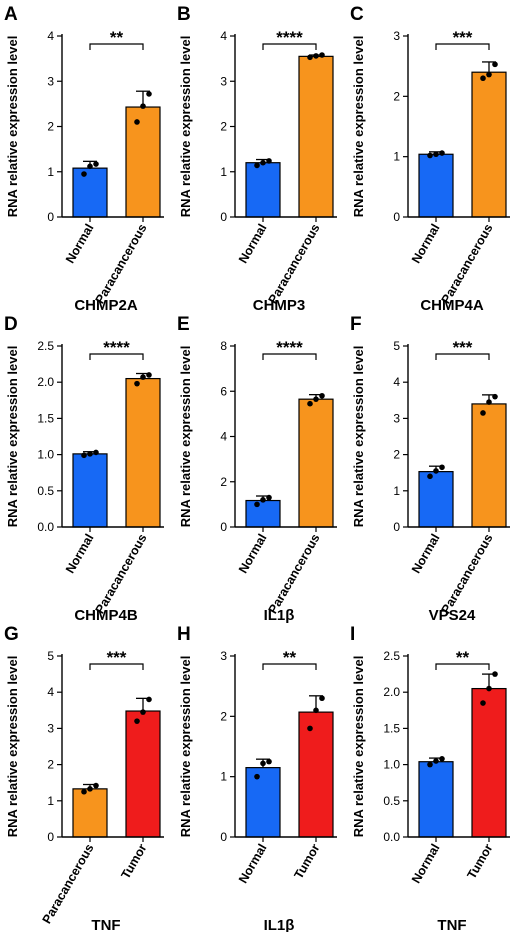  Describe the element at coordinates (289, 37) in the screenshot. I see `significance-label: ****` at that location.